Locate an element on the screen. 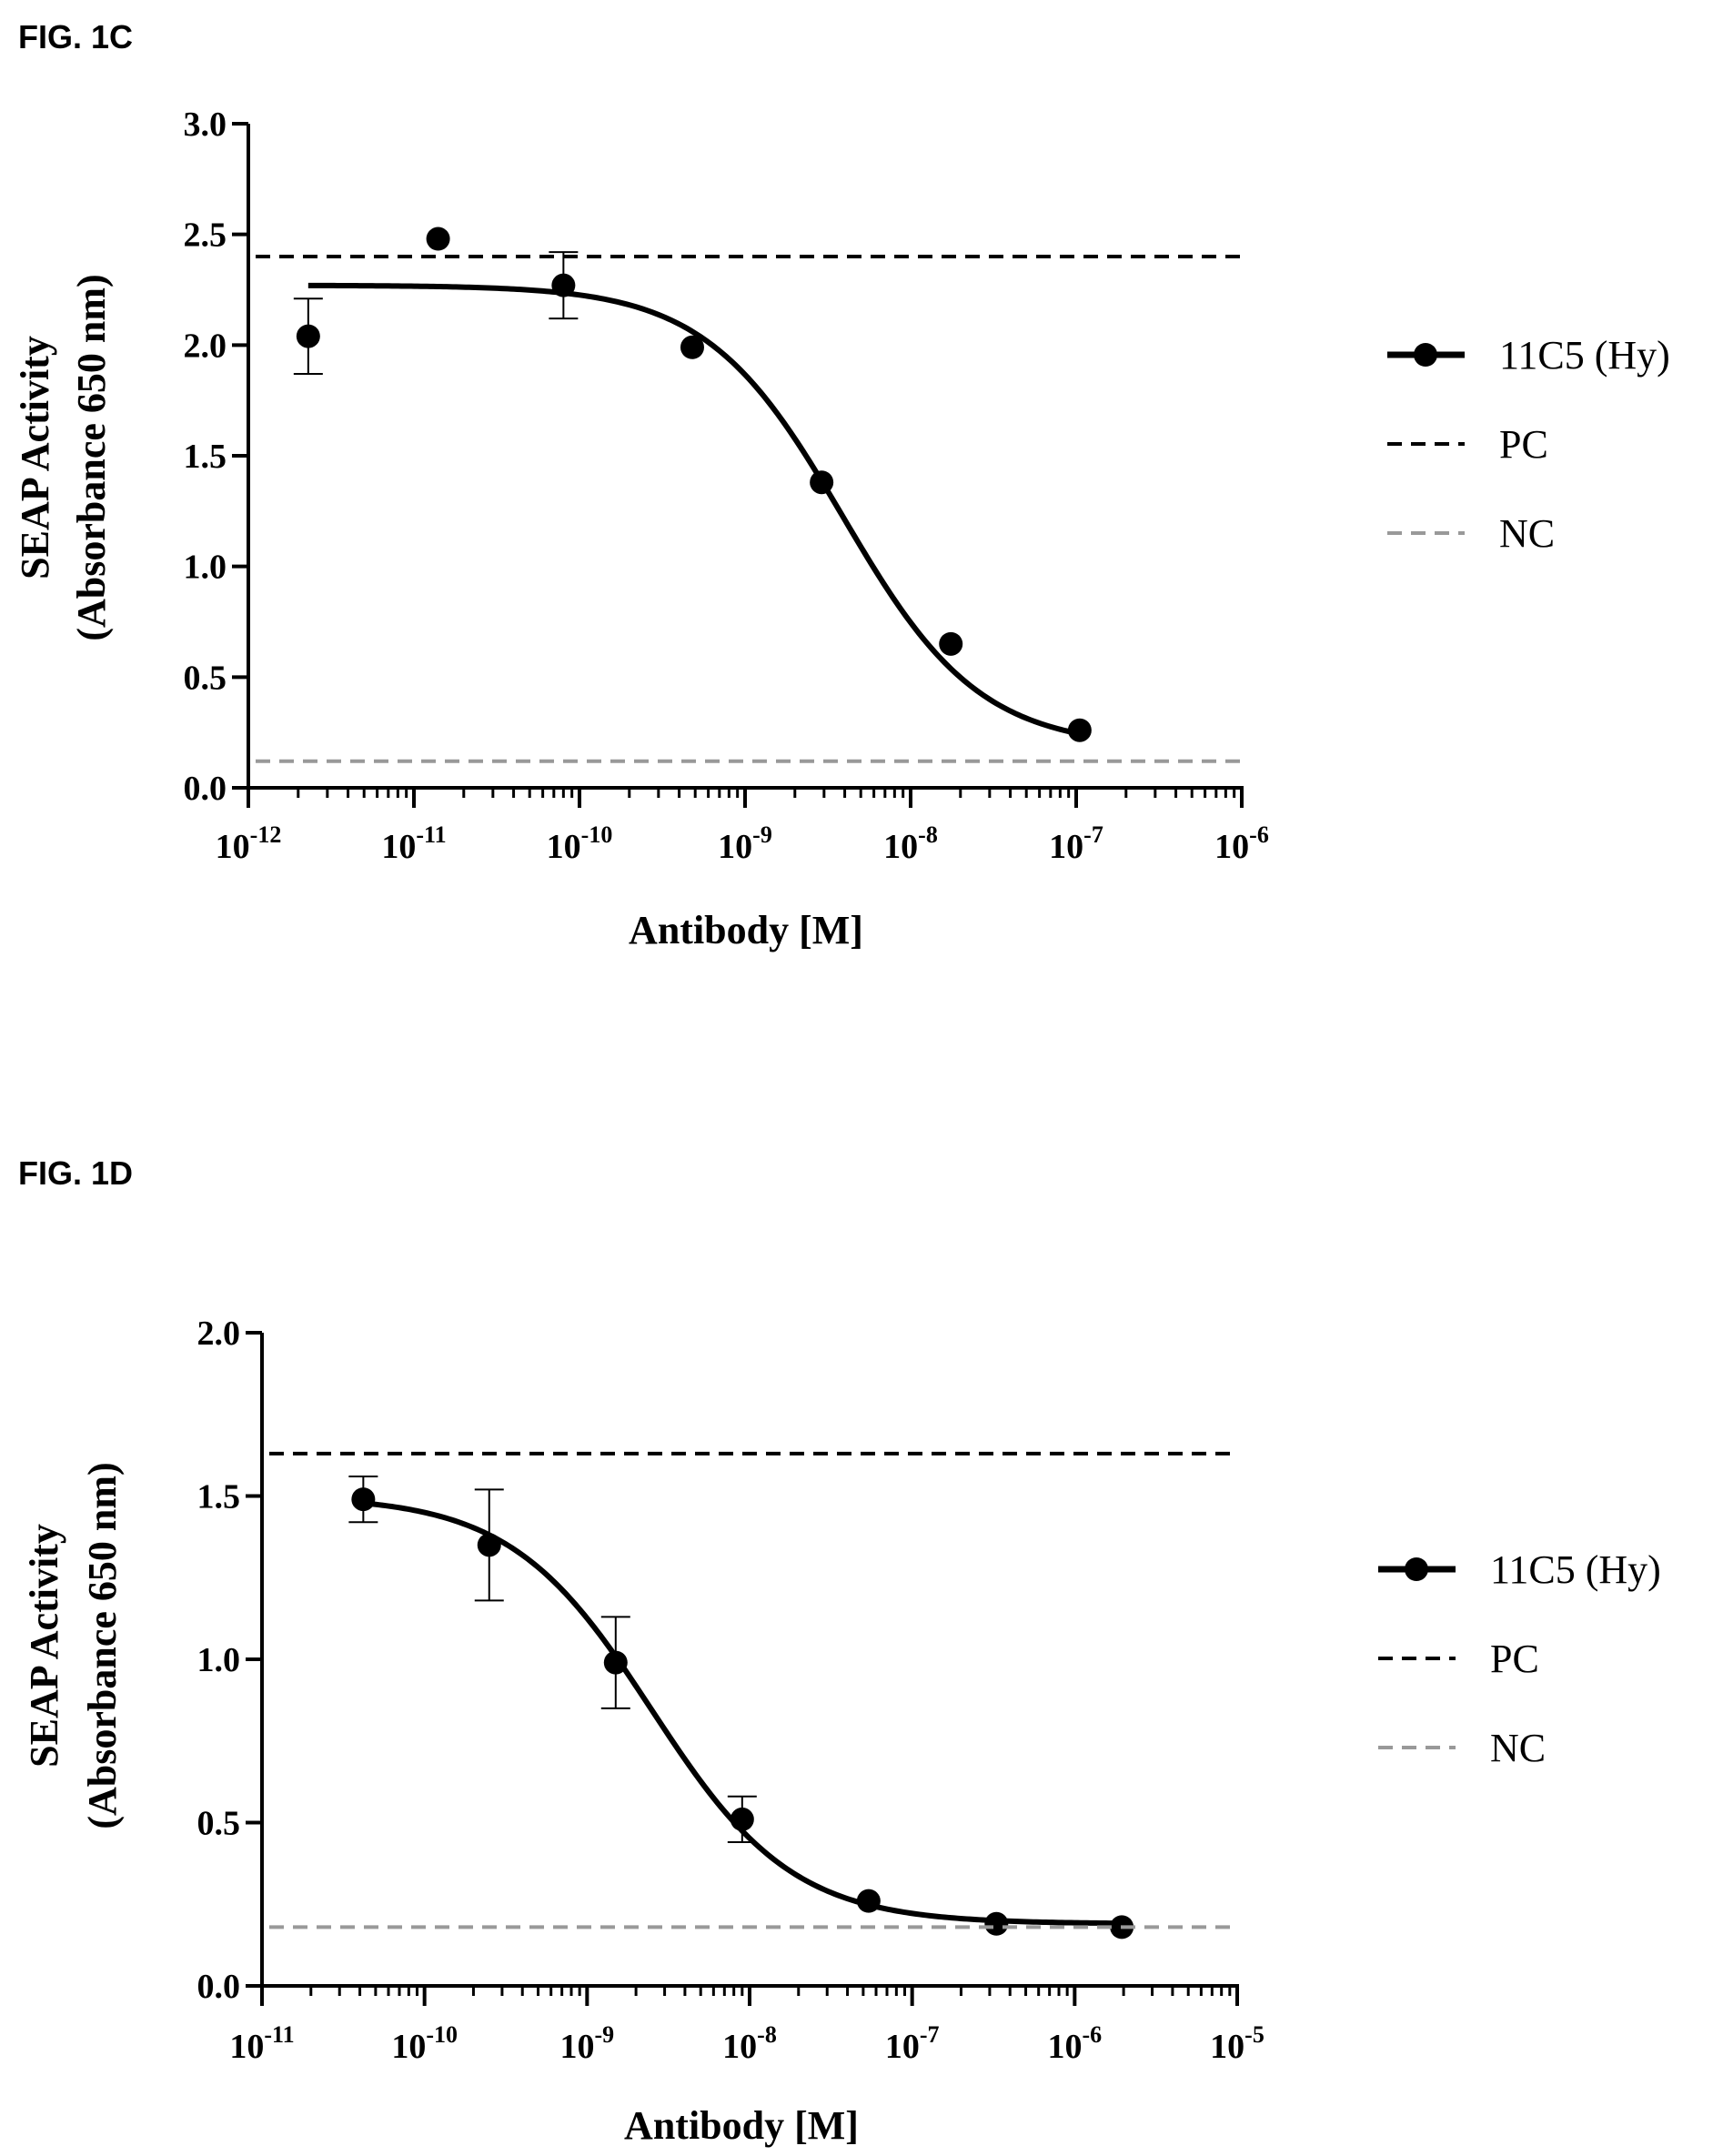  x-tick-label: 10⁻¹² is located at coordinates (249, 843).